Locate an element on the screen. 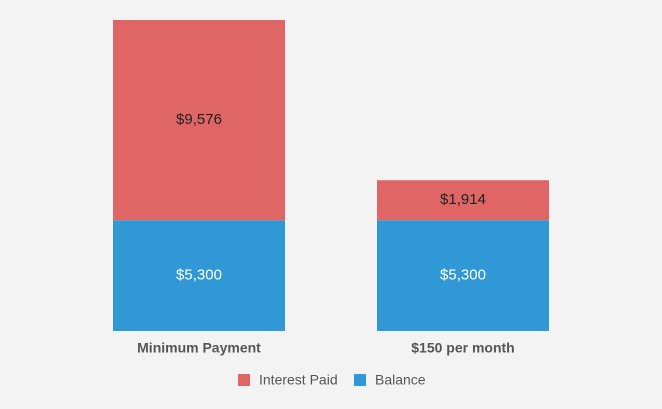  legend-label: Balance is located at coordinates (400, 380).